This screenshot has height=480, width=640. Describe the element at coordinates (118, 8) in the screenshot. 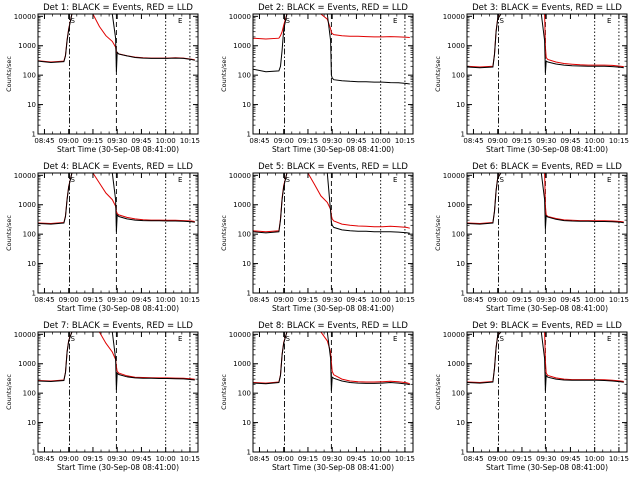

I see `panel-title: Det 1: BLACK = Events, RED = LLD` at that location.